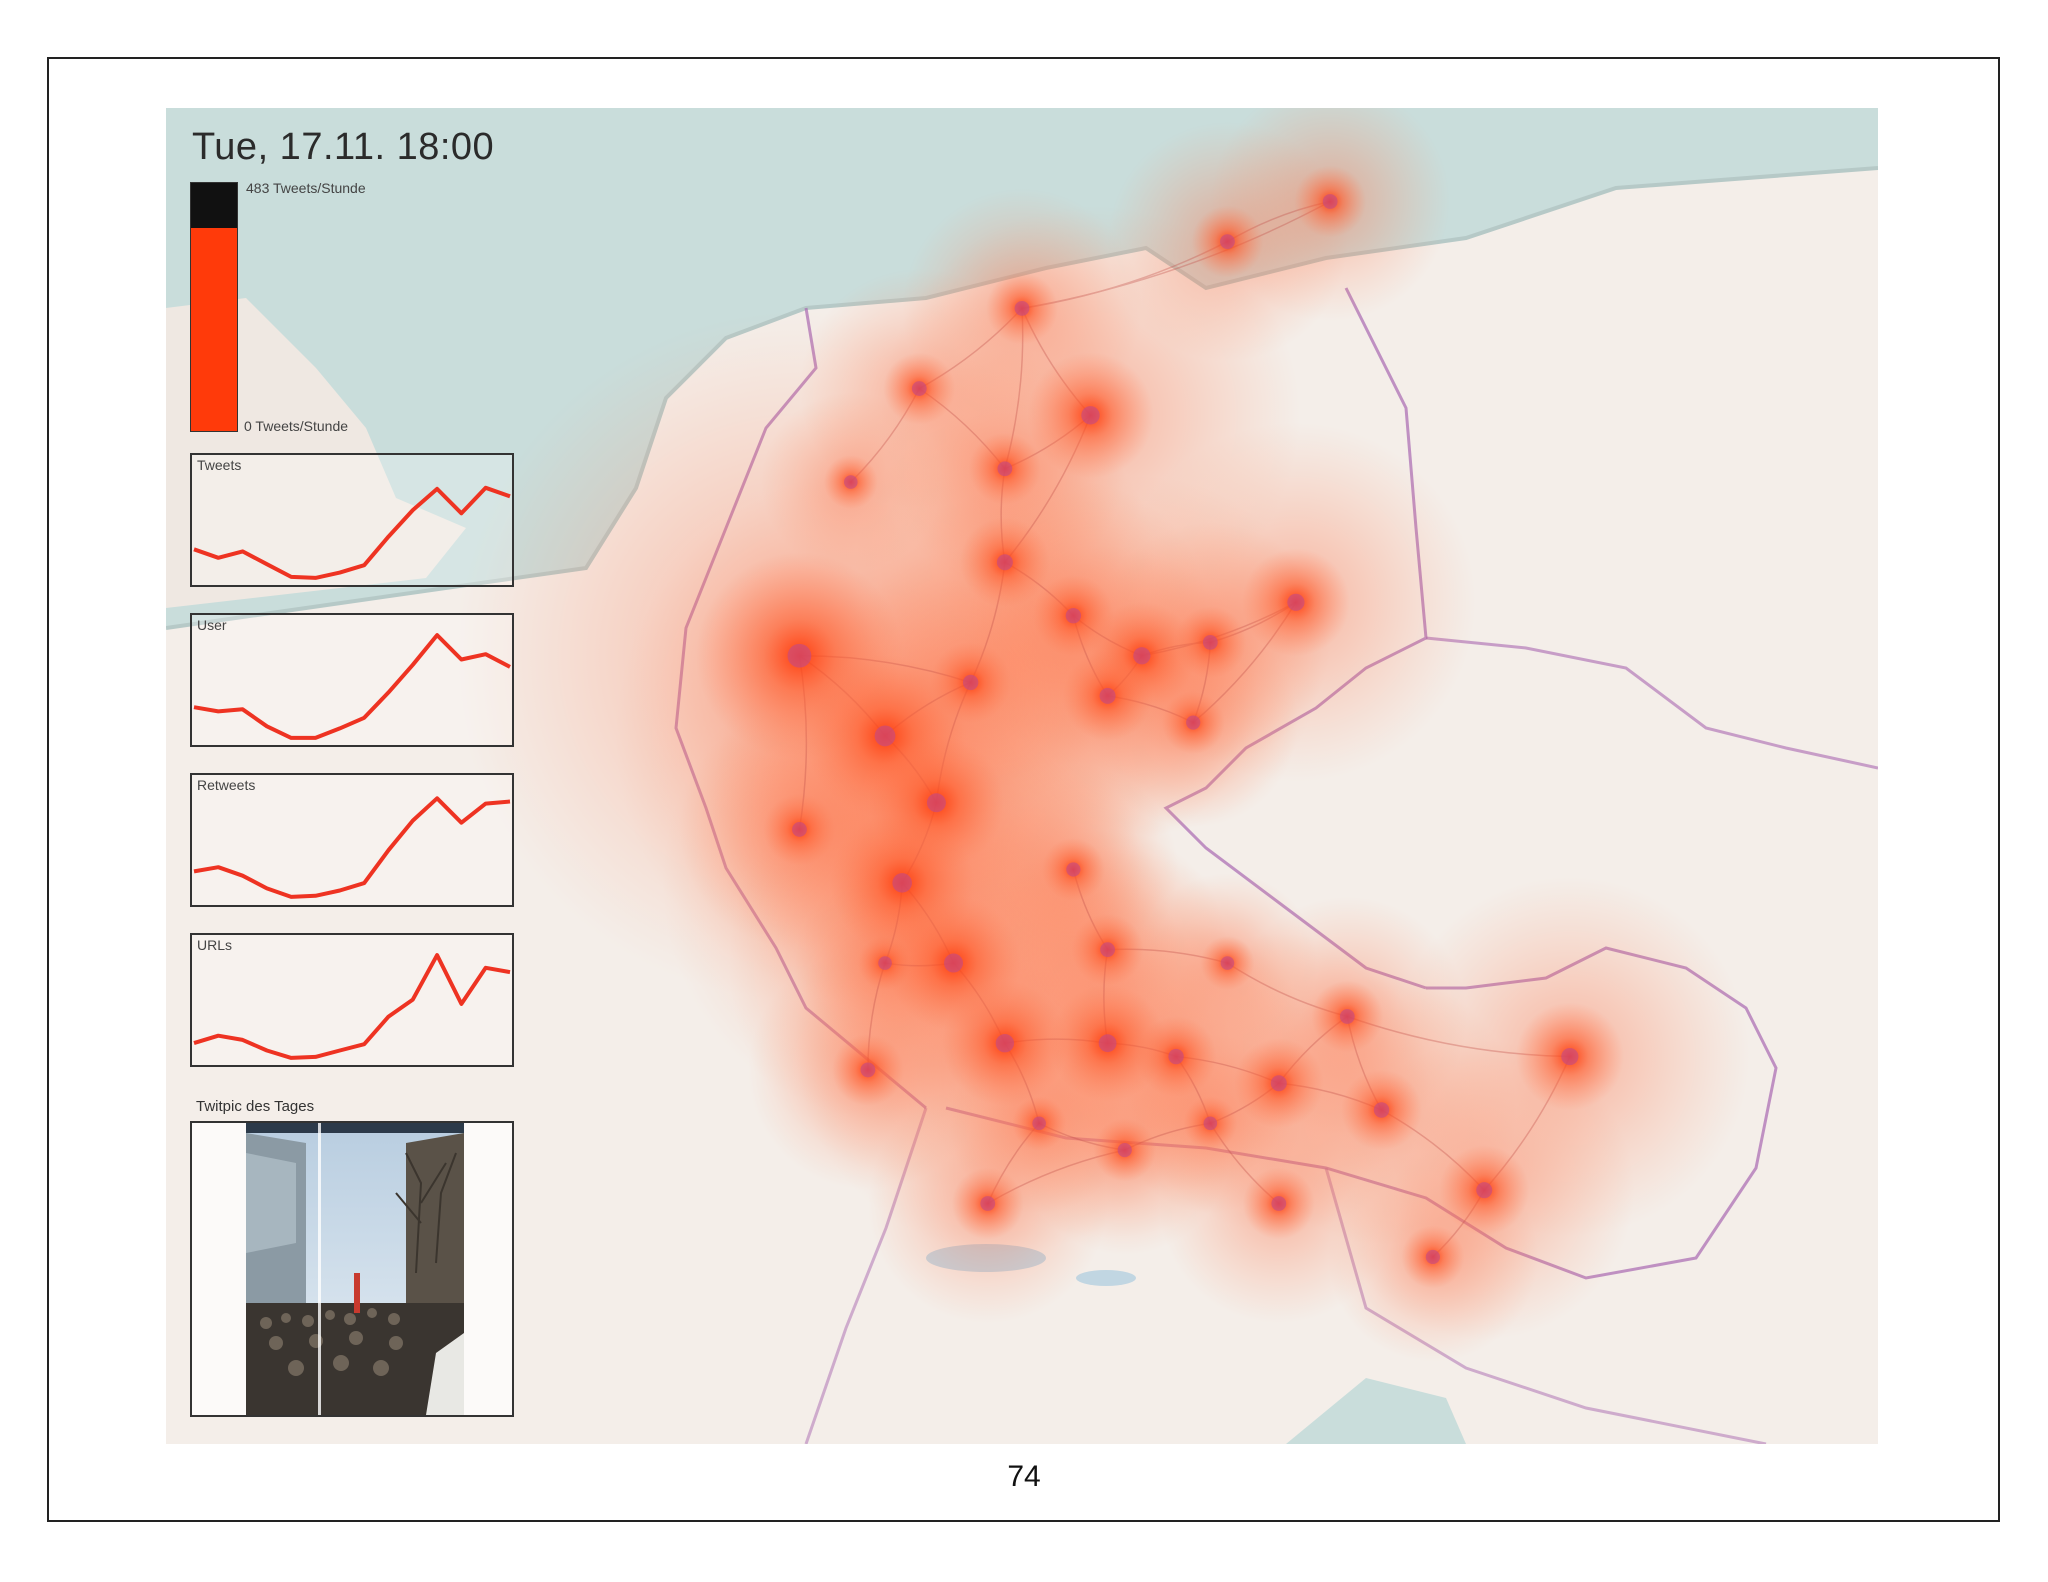 The width and height of the screenshot is (2048, 1582). Describe the element at coordinates (1024, 1476) in the screenshot. I see `page-number: 74` at that location.